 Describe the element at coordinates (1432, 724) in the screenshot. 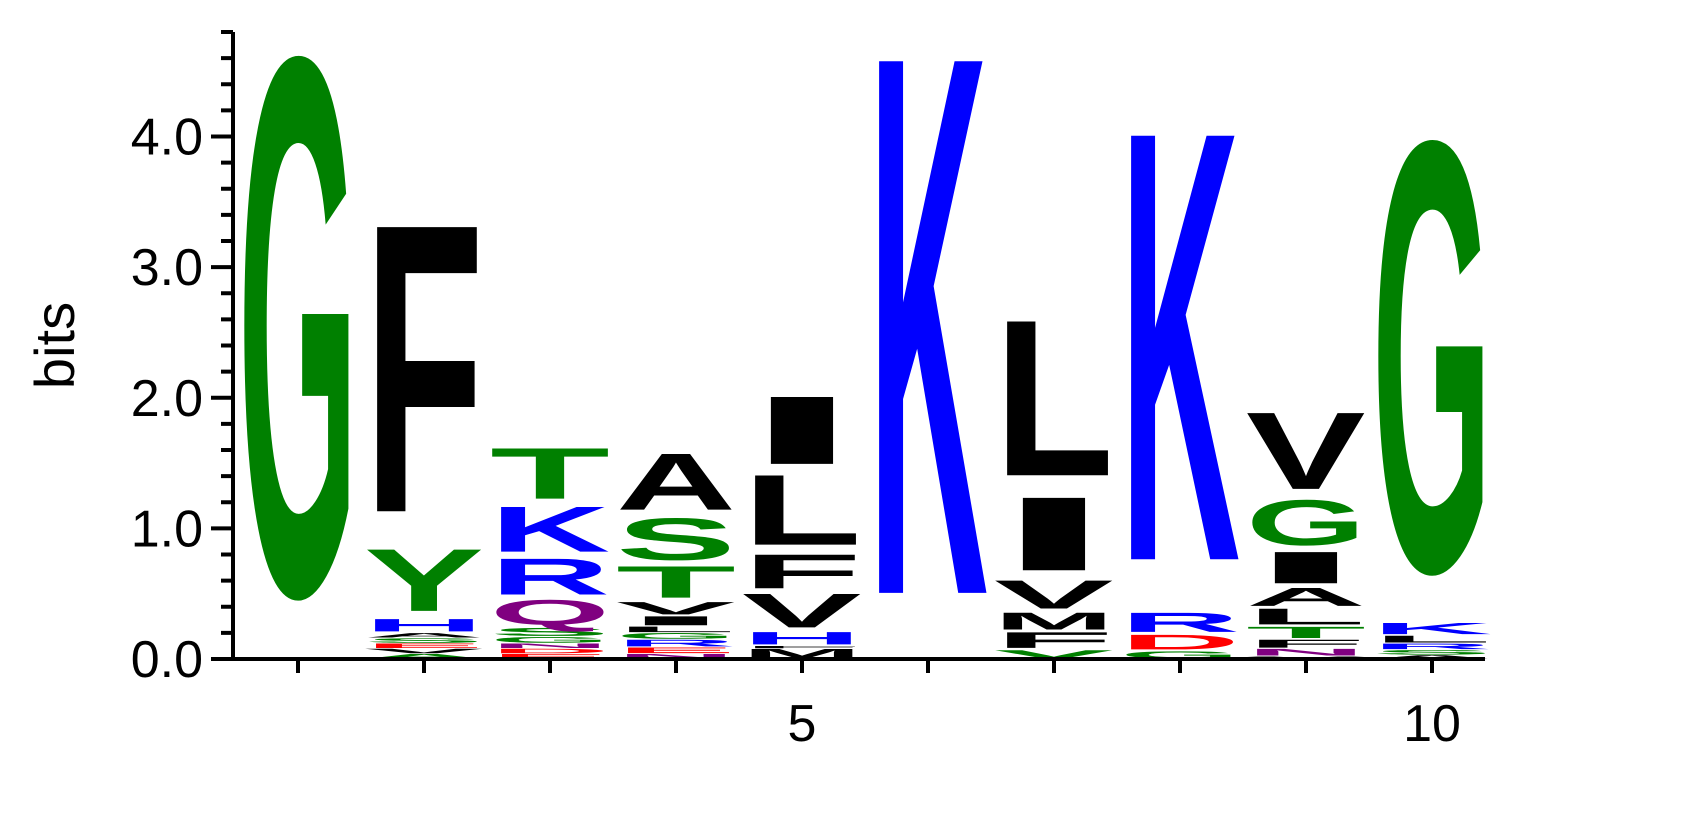

I see `x-tick-label: 10` at that location.